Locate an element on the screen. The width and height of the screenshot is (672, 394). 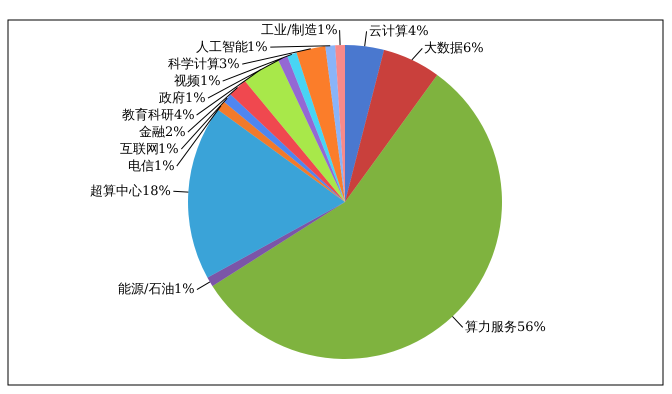
slice-label: 金融 is located at coordinates (152, 132).